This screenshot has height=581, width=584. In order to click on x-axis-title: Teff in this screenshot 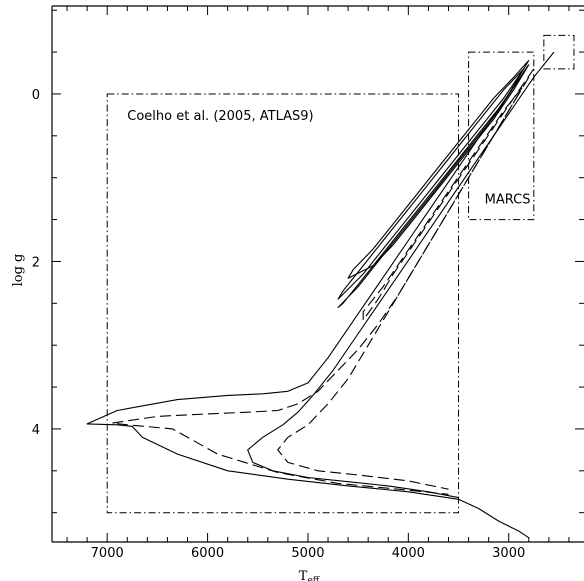, I will do `click(309, 575)`.